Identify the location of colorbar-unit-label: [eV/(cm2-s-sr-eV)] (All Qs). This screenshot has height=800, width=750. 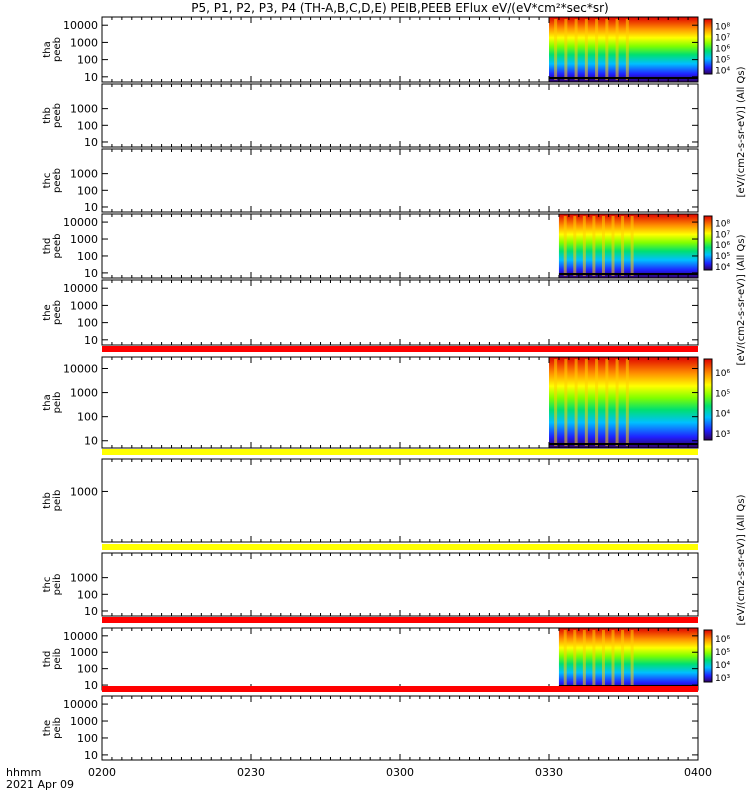
(741, 131).